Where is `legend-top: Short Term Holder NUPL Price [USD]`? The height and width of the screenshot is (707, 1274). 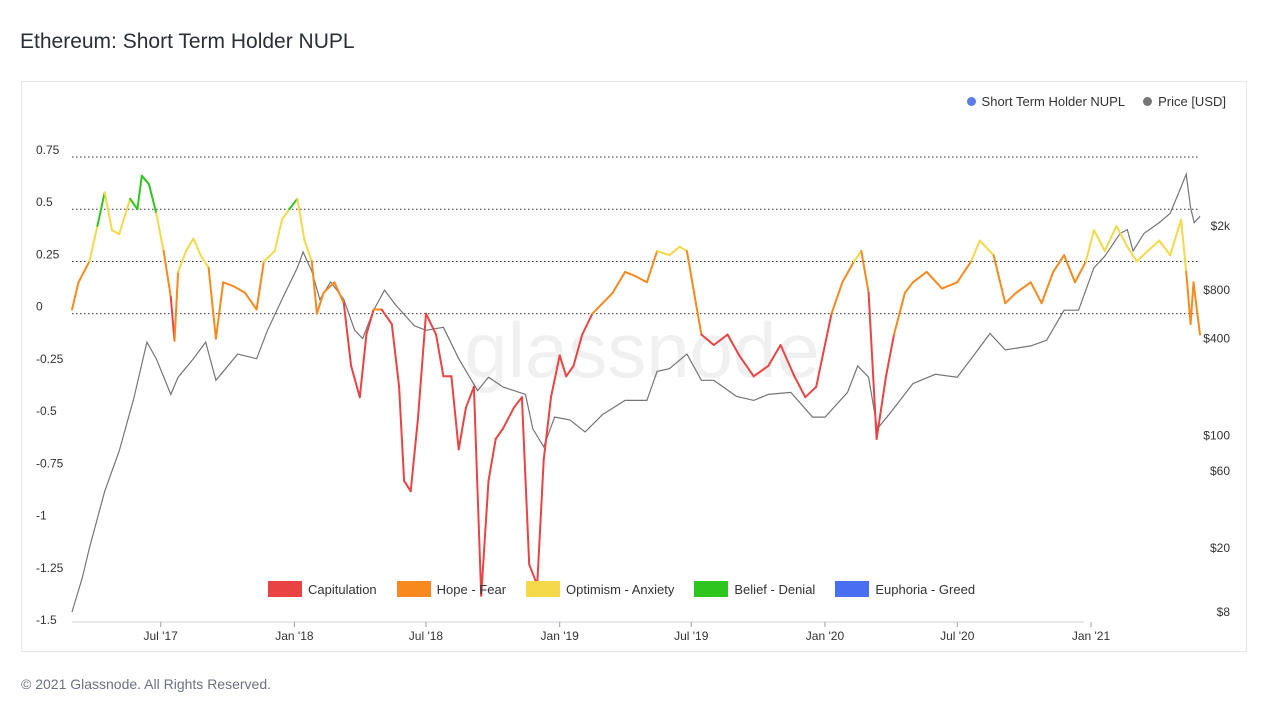
legend-top: Short Term Holder NUPL Price [USD] is located at coordinates (1096, 101).